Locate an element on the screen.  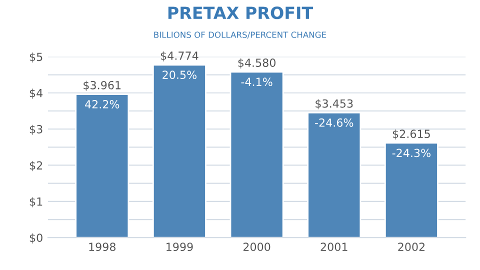
annotation: -4.1% is located at coordinates (256, 82).